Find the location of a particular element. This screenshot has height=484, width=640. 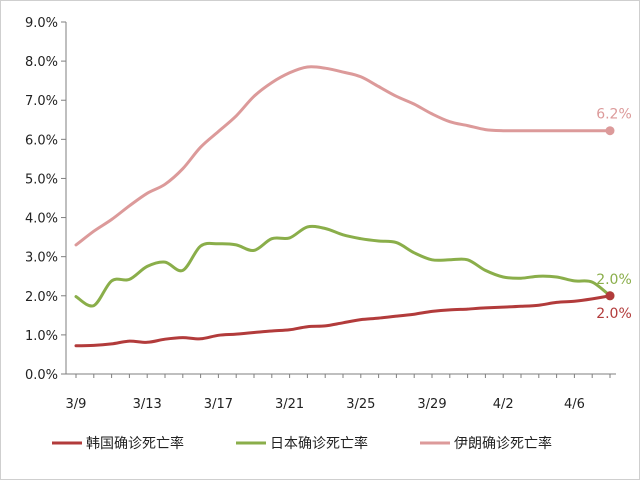

legend: 韩国确诊死亡率 日本确诊死亡率 伊朗确诊死亡率 is located at coordinates (302, 443).